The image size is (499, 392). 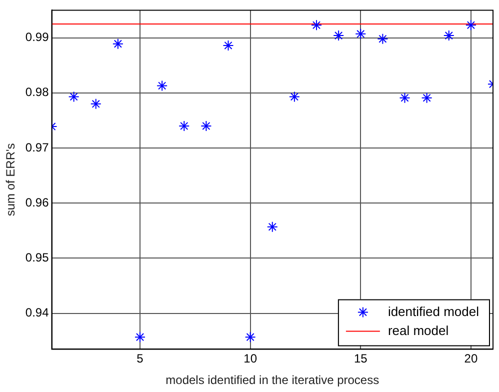 I want to click on y-tick-label: 0.97, so click(x=37, y=147).